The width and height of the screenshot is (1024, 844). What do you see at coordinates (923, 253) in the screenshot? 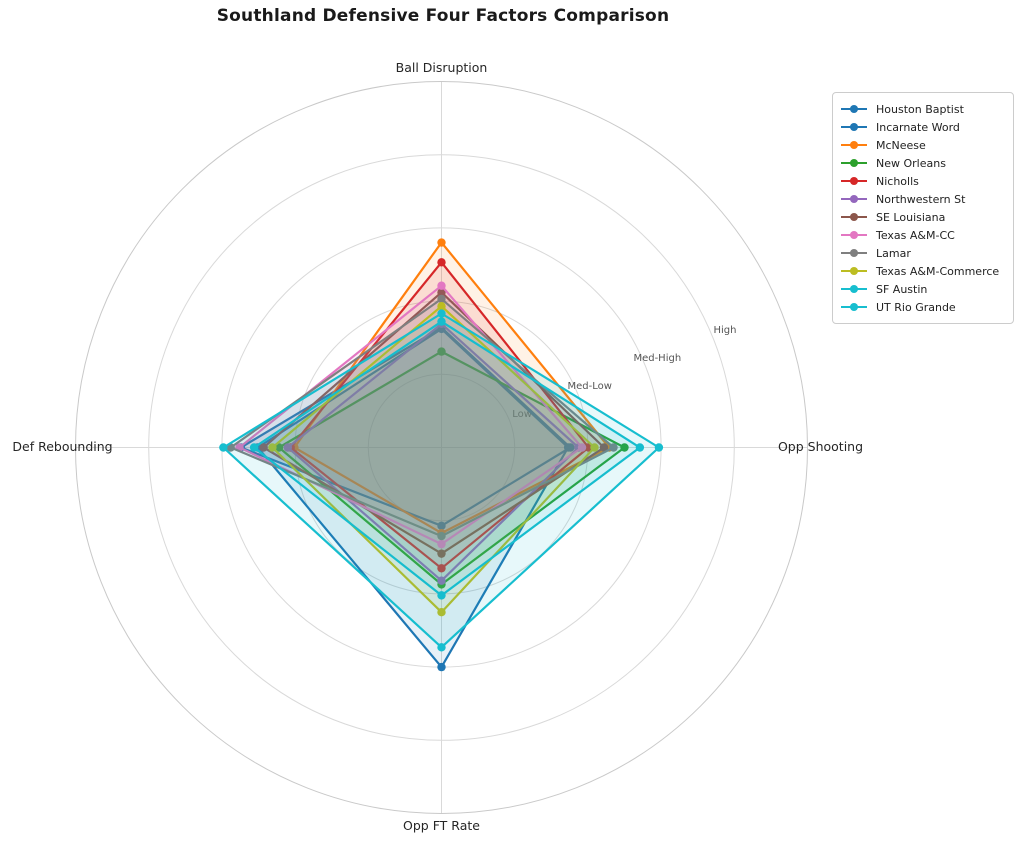
I see `legend-item: Lamar` at bounding box center [923, 253].